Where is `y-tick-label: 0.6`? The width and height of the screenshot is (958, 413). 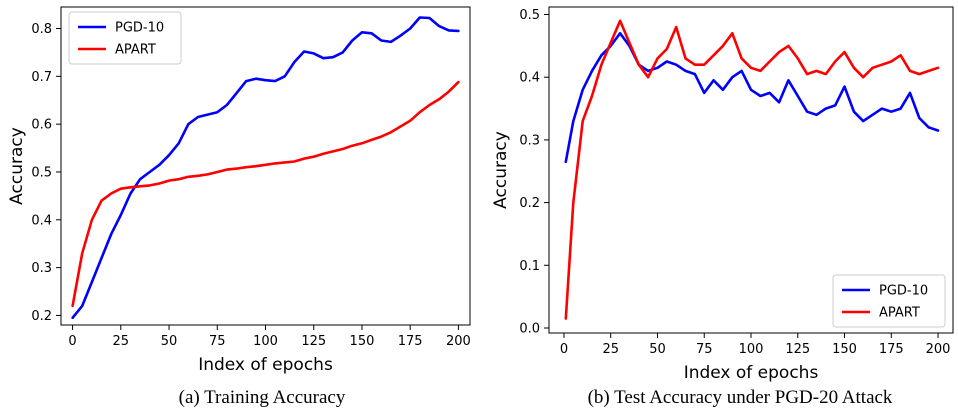 y-tick-label: 0.6 is located at coordinates (41, 125).